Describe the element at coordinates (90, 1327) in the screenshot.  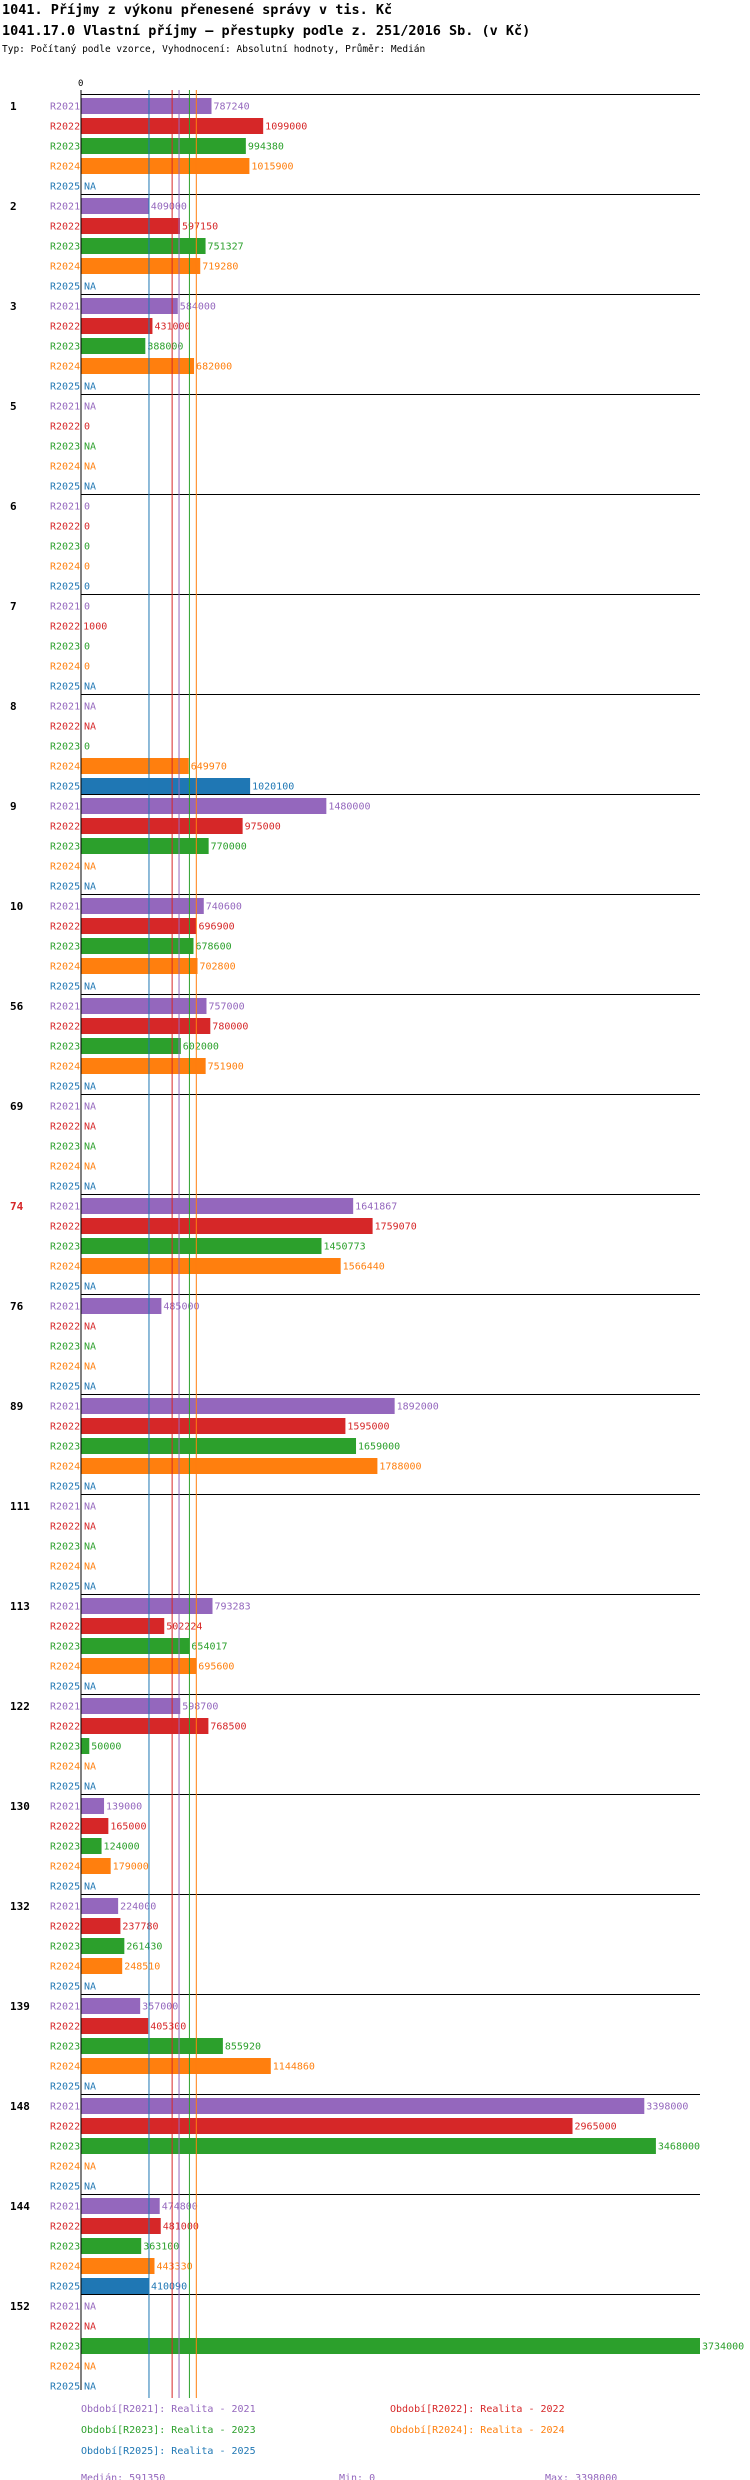
I see `value-label-76-r2022: NA` at that location.